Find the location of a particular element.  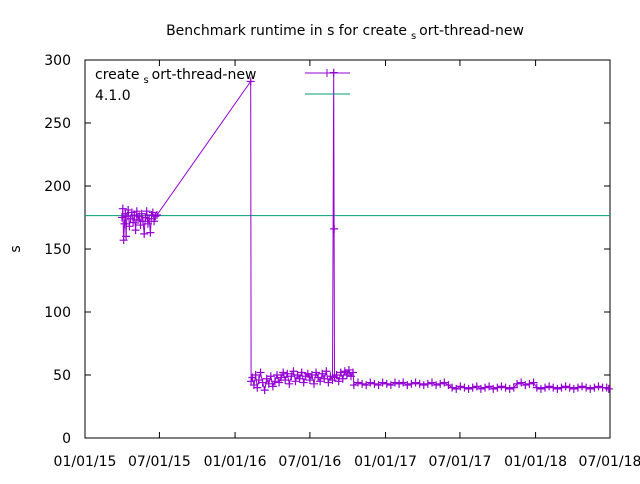

y-tick-label: 50 is located at coordinates (62, 376).